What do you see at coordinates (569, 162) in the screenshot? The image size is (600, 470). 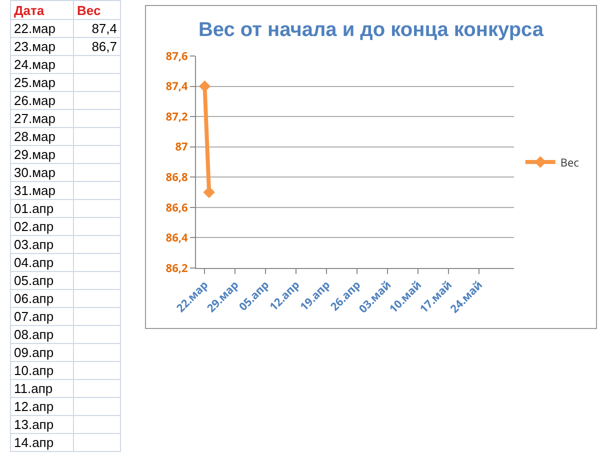 I see `legend-label: Вес` at bounding box center [569, 162].